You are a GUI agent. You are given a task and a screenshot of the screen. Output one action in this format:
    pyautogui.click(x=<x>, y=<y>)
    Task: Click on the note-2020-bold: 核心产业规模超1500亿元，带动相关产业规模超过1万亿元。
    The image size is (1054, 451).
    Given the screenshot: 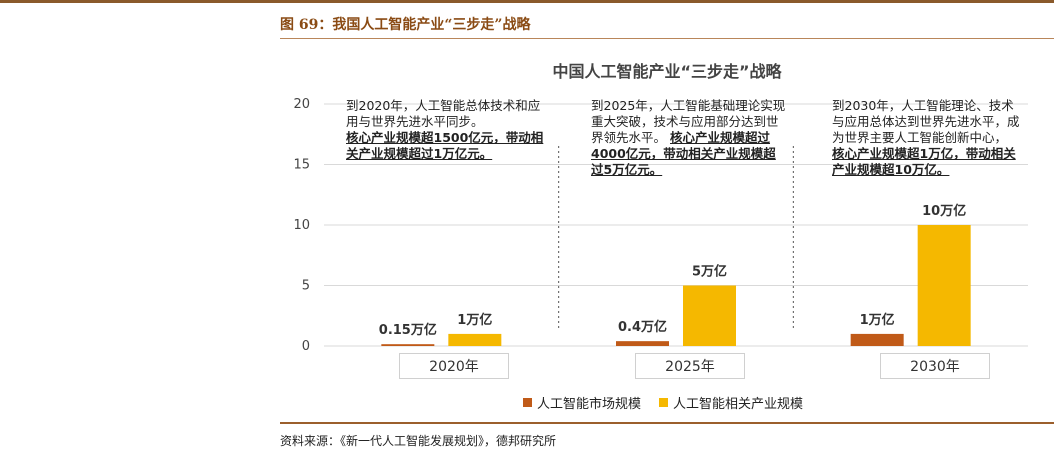 What is the action you would take?
    pyautogui.click(x=445, y=145)
    